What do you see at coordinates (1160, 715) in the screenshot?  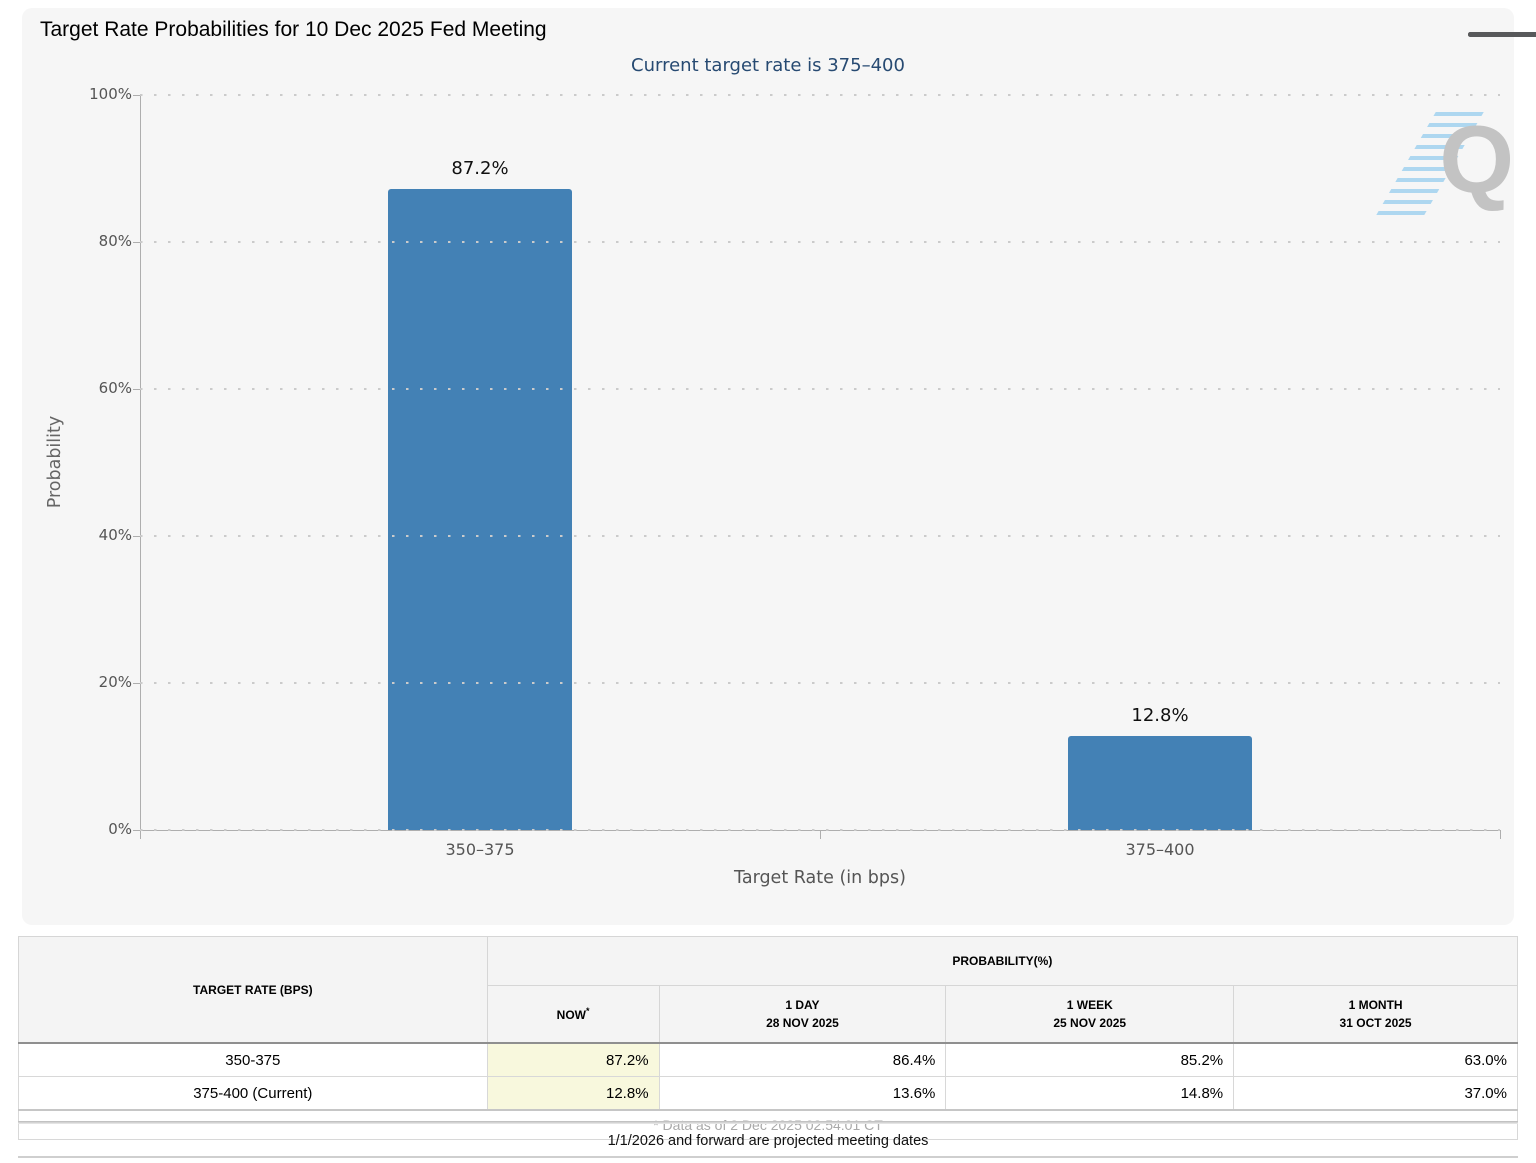 I see `bar-value-label: 12.8%` at bounding box center [1160, 715].